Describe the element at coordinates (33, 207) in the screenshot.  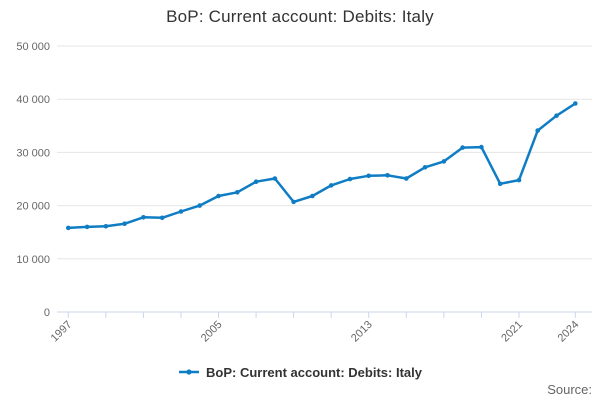
I see `yaxis-tick-label: 20 000` at that location.